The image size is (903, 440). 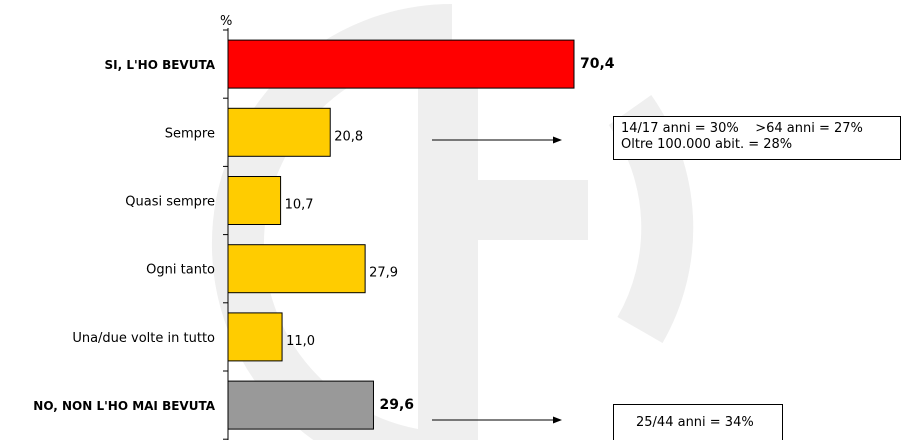 I want to click on sempre-arrow, so click(x=497, y=140).